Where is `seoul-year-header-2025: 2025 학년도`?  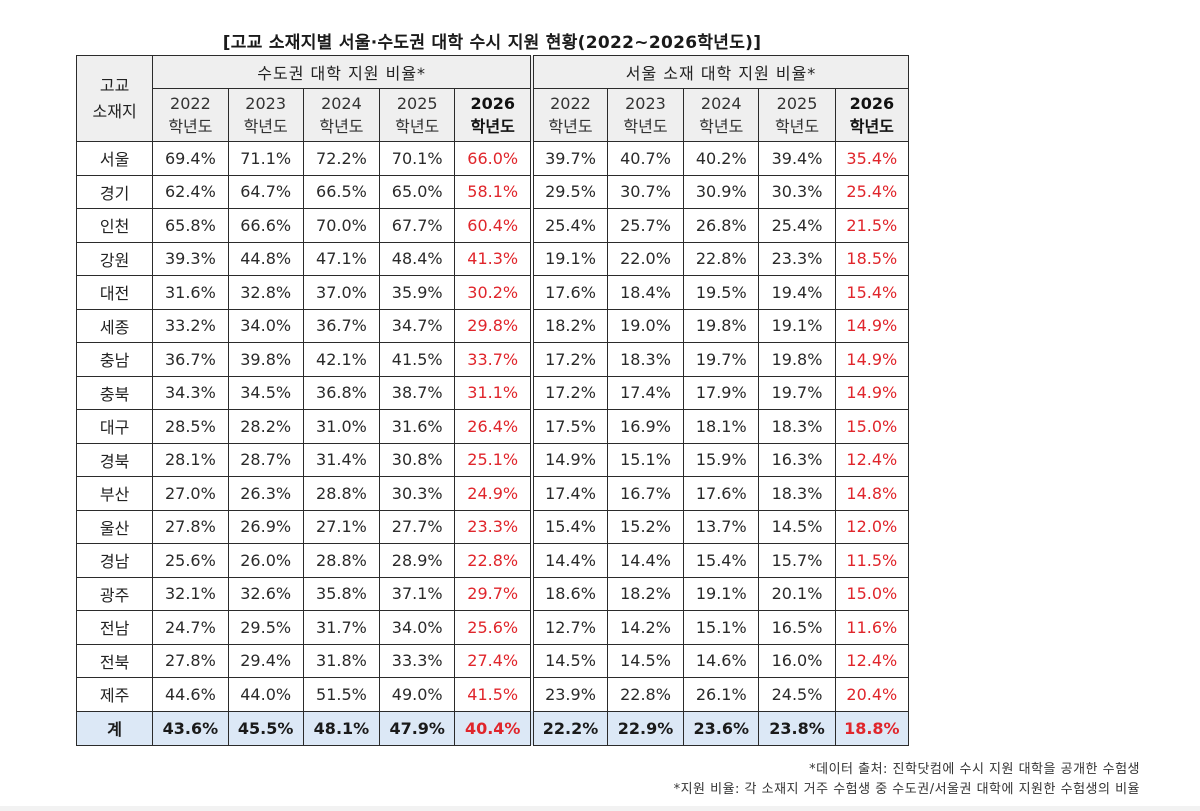
seoul-year-header-2025: 2025 학년도 is located at coordinates (797, 115).